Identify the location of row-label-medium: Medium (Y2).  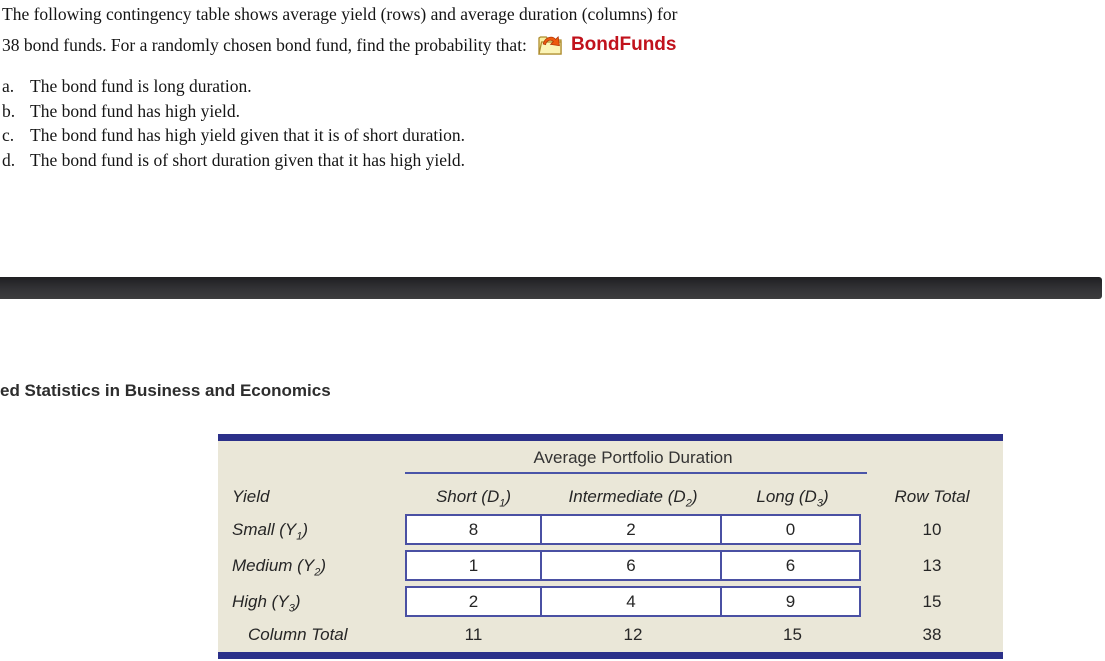
(279, 567).